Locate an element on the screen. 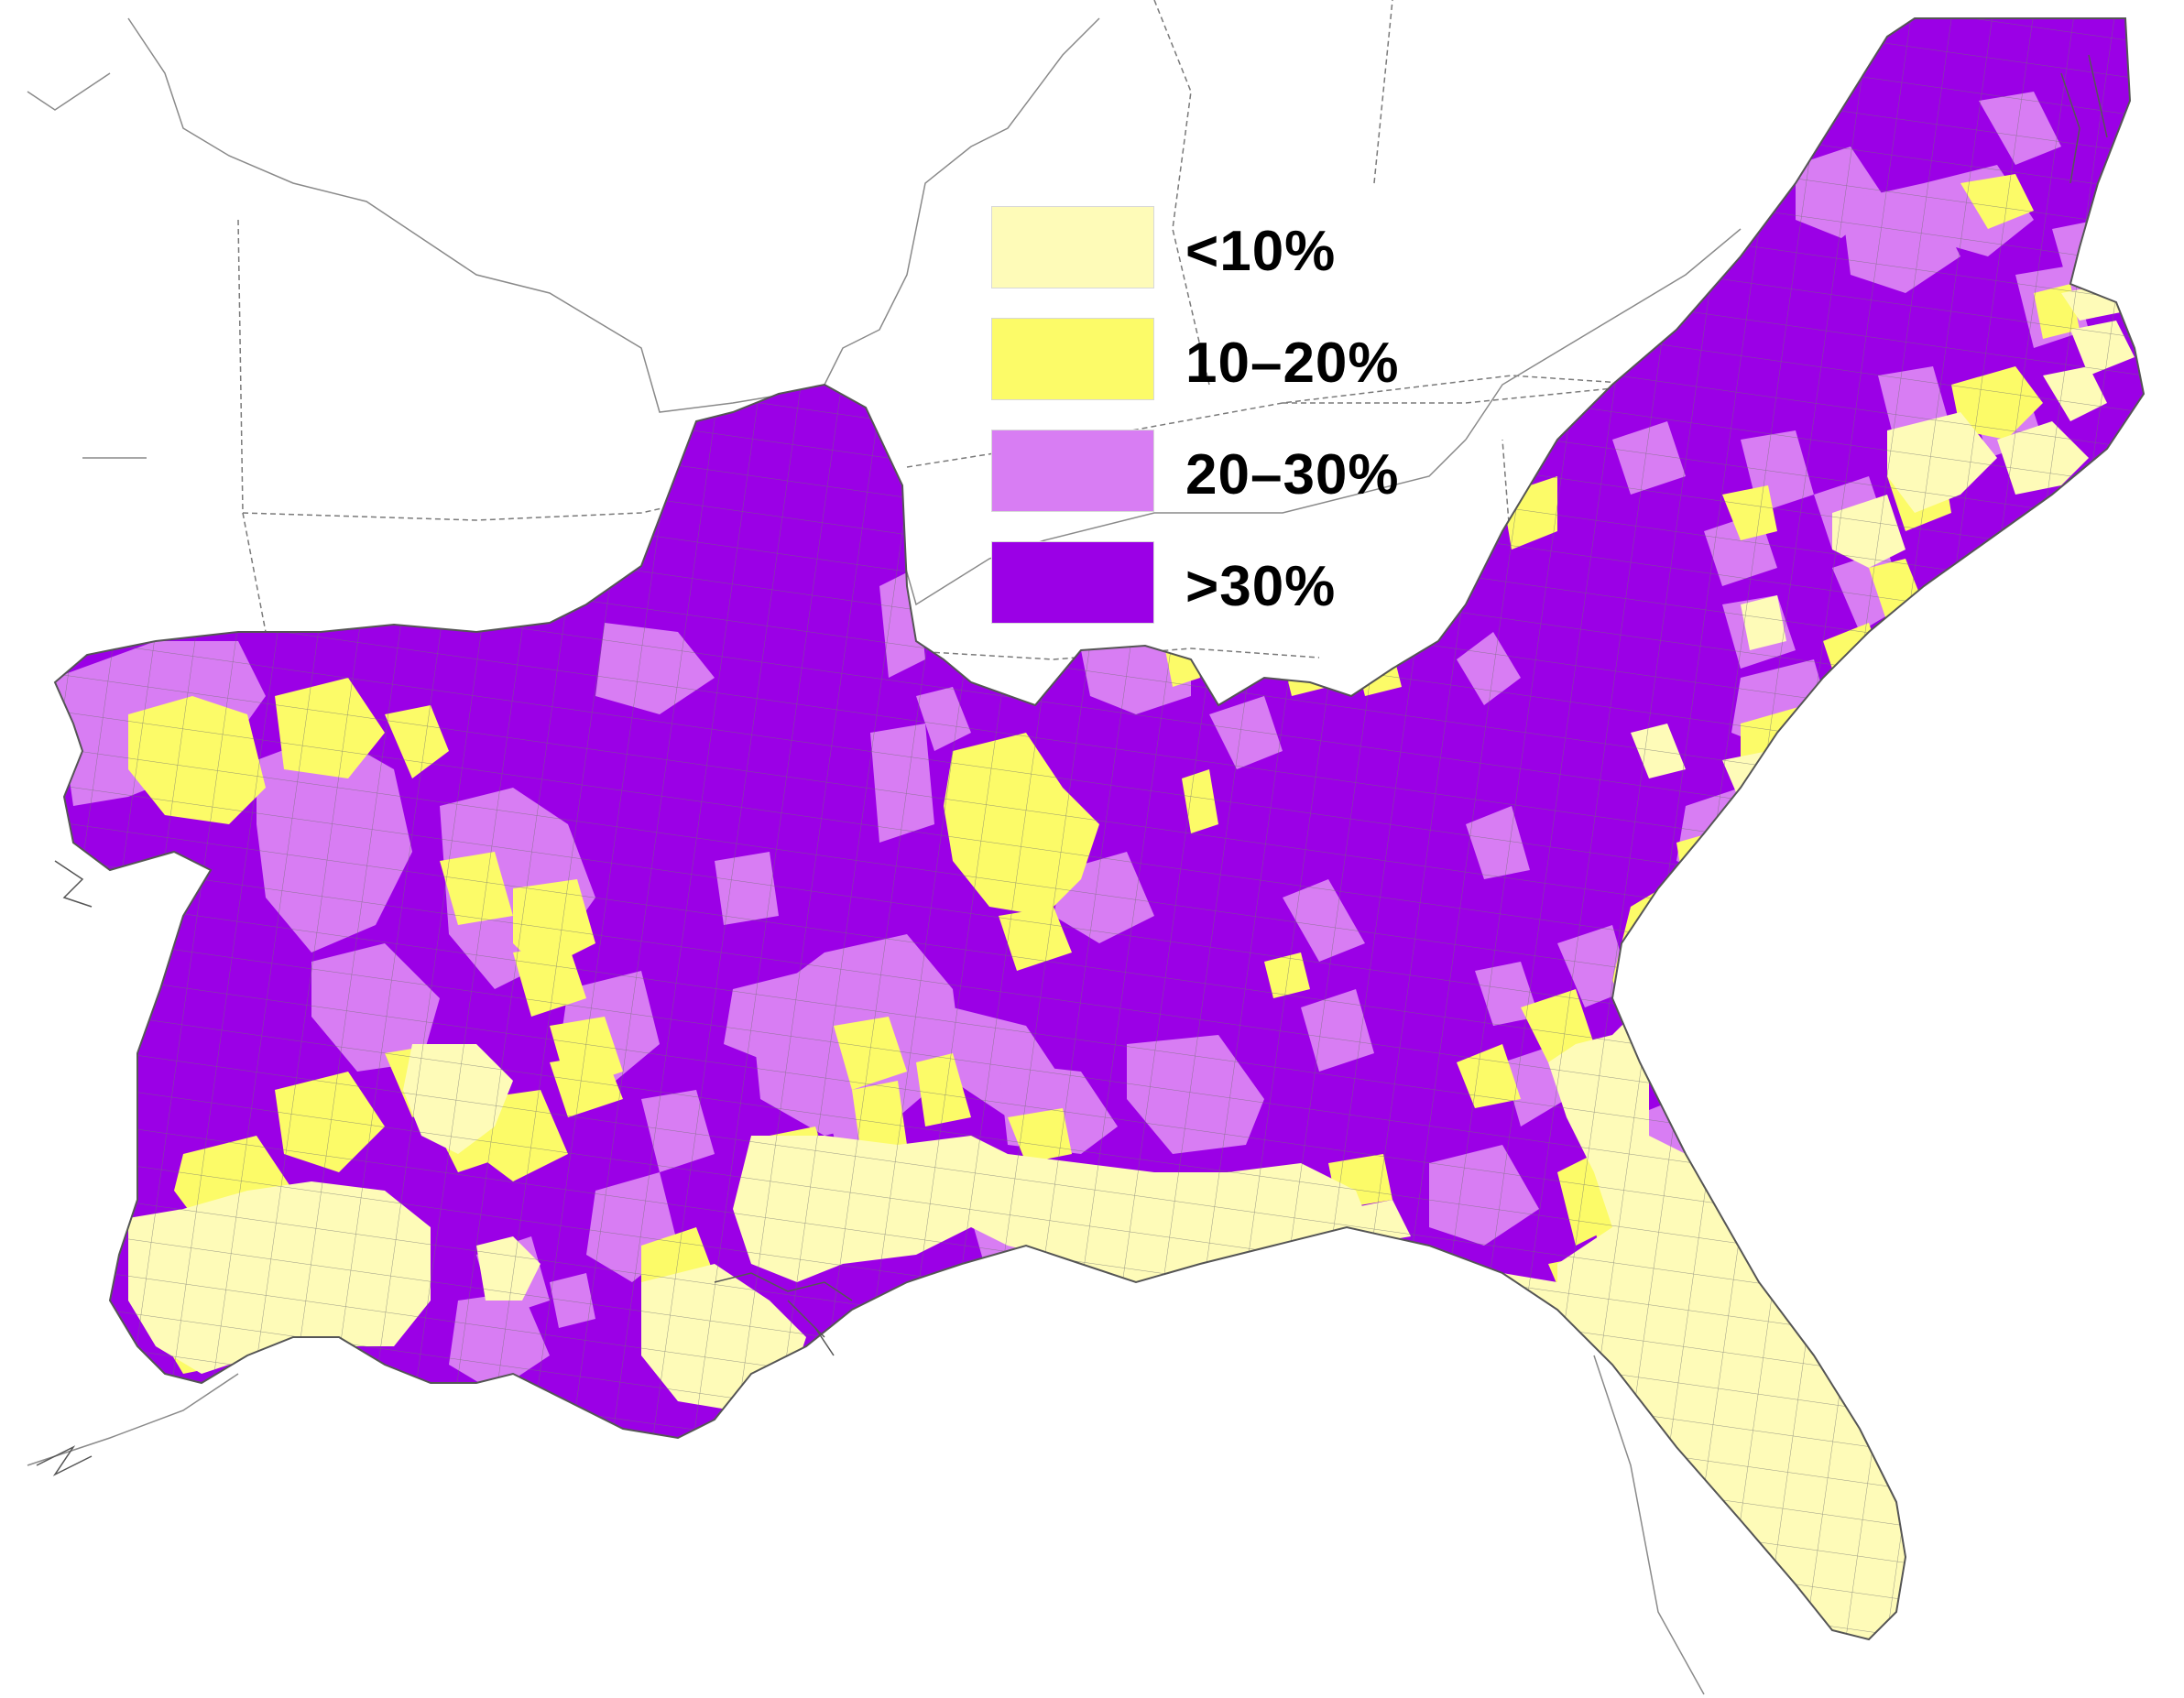 This screenshot has width=2184, height=1698. legend-item-gt30: >30% is located at coordinates (1229, 597).